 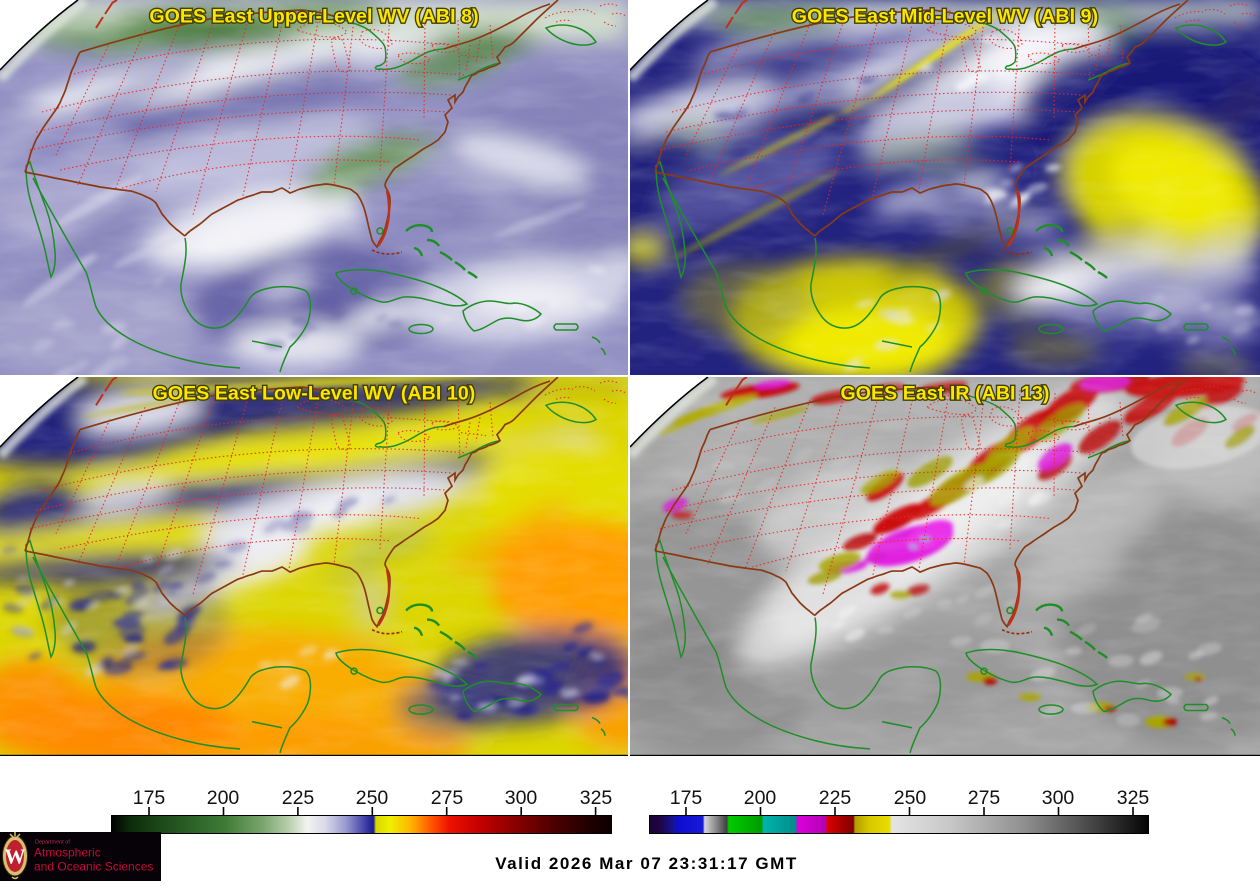 I want to click on svg-text:GOES East Upper-Level WV (ABI: GOES East Upper-Level WV (ABI 8), so click(x=313, y=17).